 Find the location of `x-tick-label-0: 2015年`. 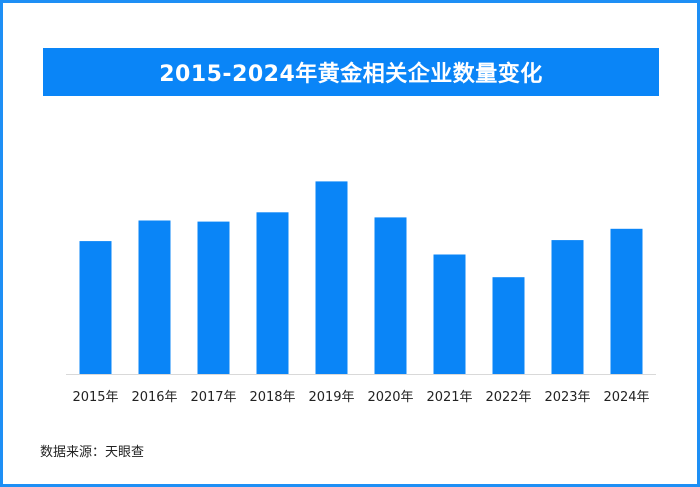

x-tick-label-0: 2015年 is located at coordinates (95, 397).